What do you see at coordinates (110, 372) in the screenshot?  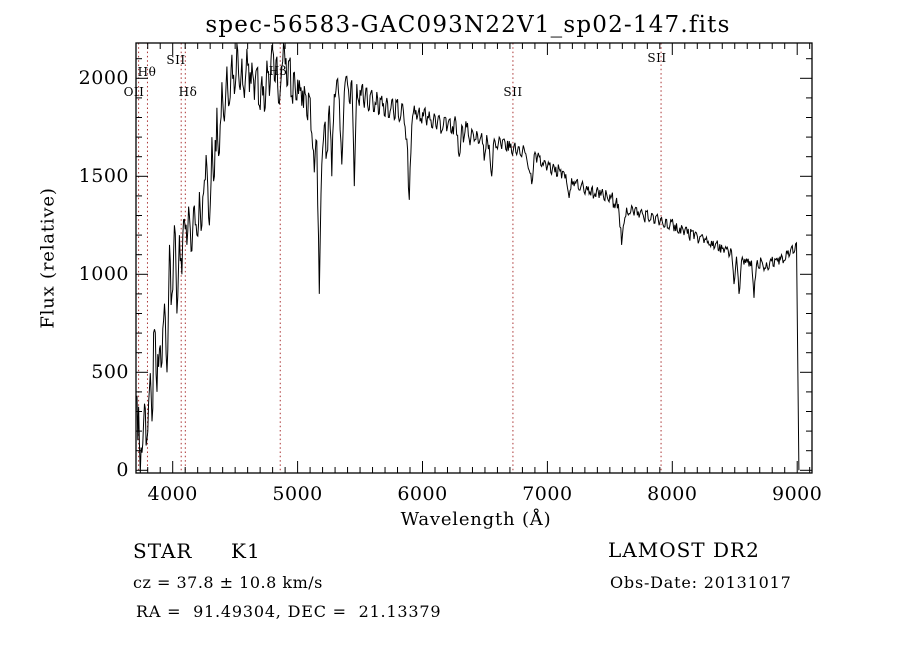 I see `y-tick-label: 500` at bounding box center [110, 372].